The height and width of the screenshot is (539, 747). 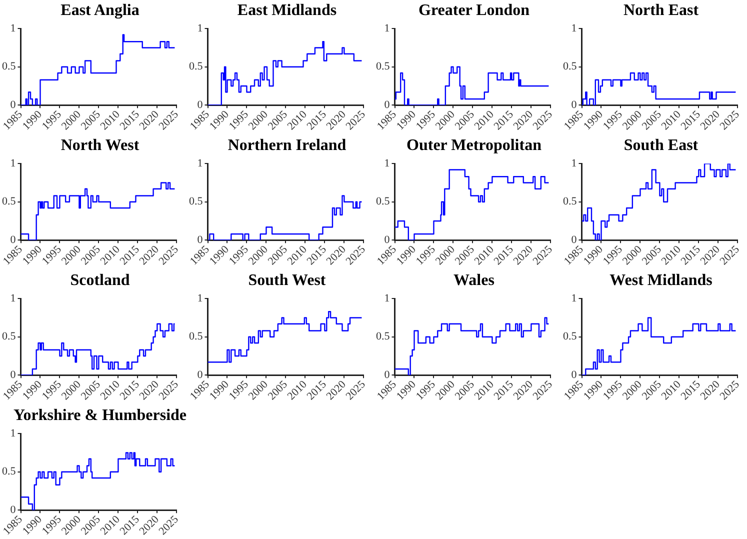 I want to click on chart-title: Outer Metropolitan, so click(x=474, y=146).